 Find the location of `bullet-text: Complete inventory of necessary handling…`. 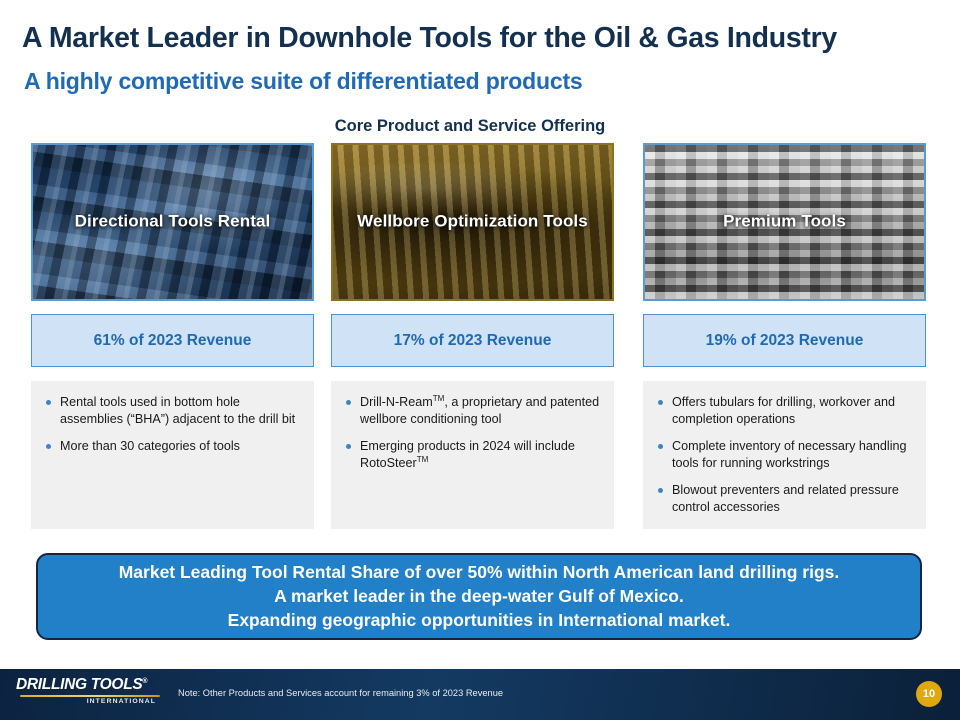

bullet-text: Complete inventory of necessary handling… is located at coordinates (789, 454).